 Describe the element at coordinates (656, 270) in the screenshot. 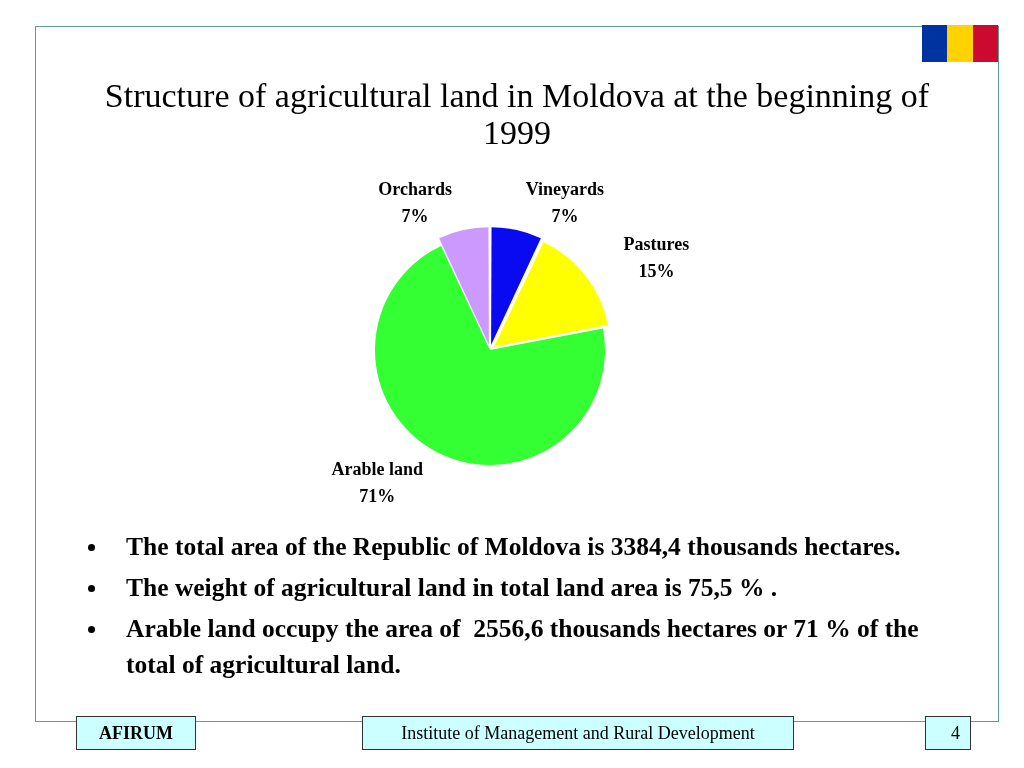

I see `data-label: 15%` at that location.